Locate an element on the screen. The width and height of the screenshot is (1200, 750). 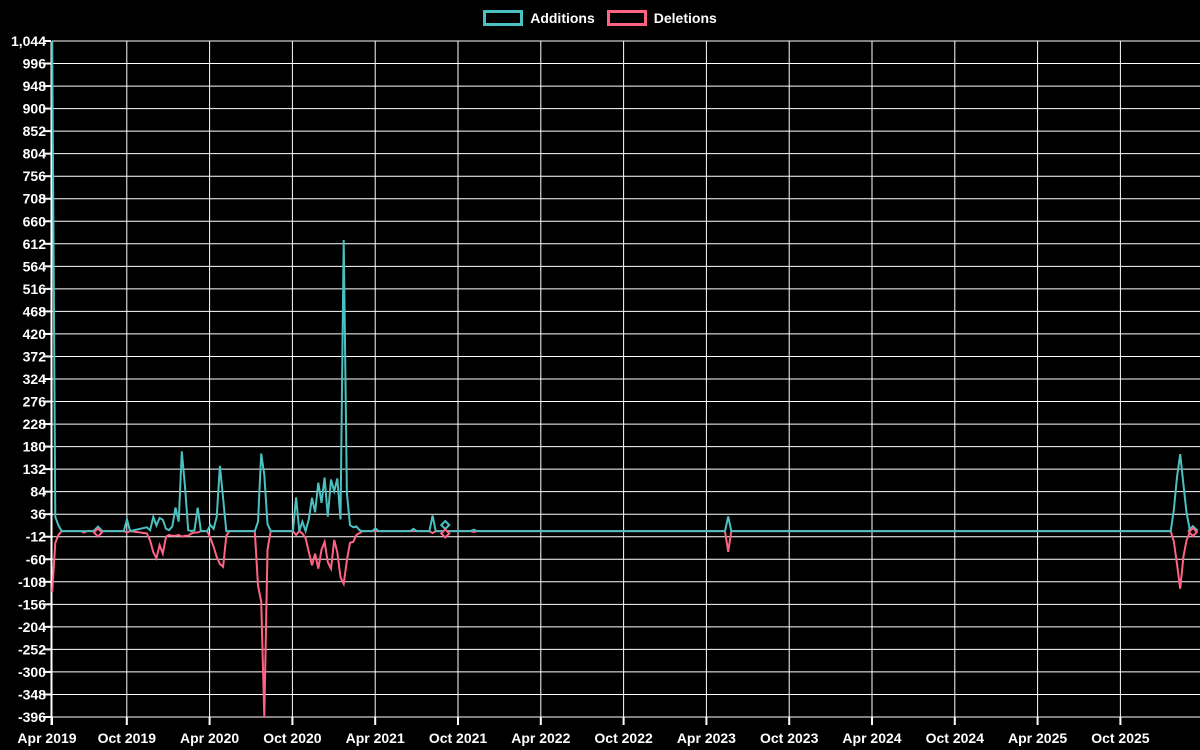
x-tick-label: Oct 2023 is located at coordinates (789, 738).